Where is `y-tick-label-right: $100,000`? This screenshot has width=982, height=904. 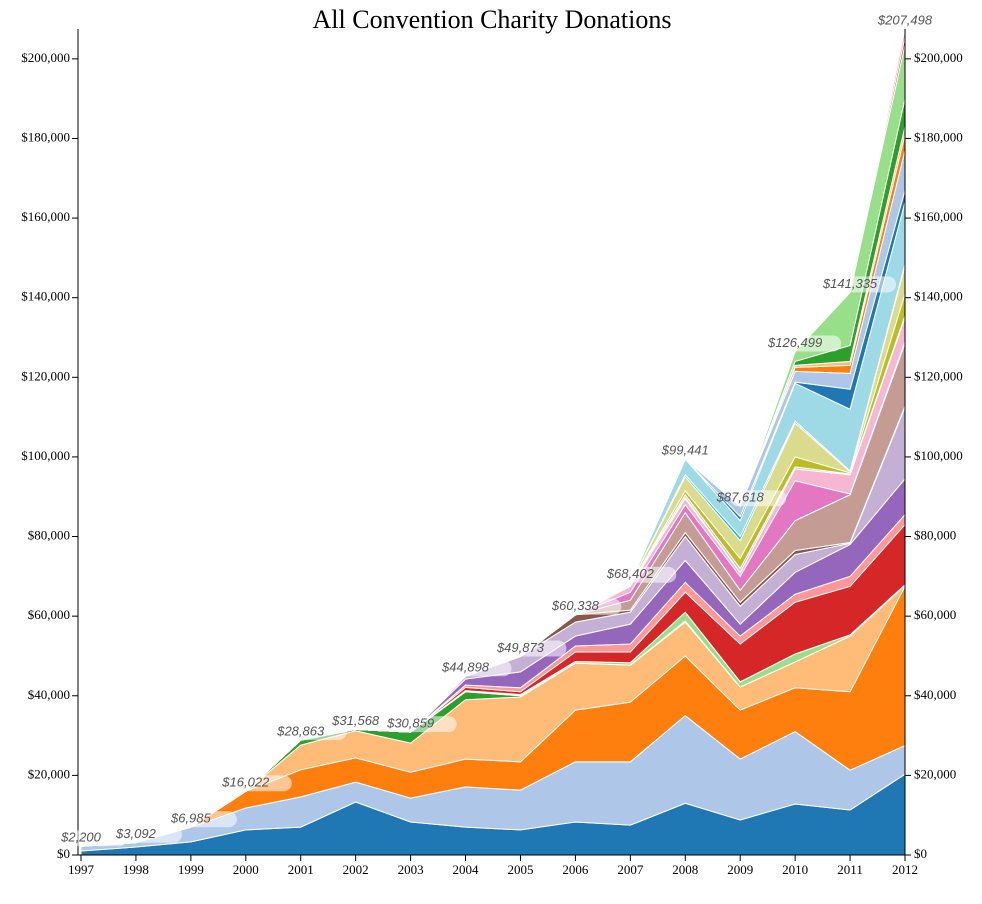 y-tick-label-right: $100,000 is located at coordinates (938, 455).